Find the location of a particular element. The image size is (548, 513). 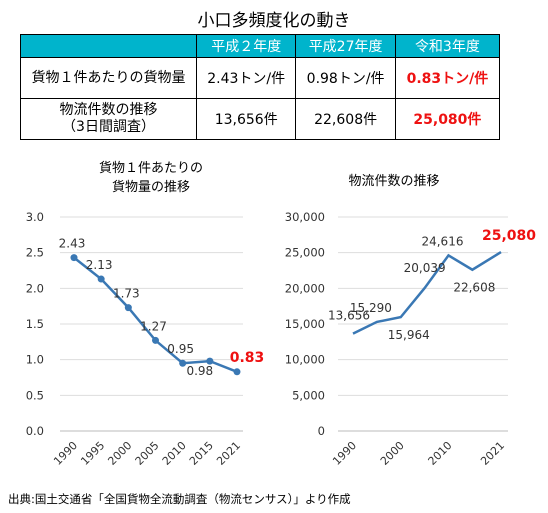

table-header-blank is located at coordinates (108, 46).